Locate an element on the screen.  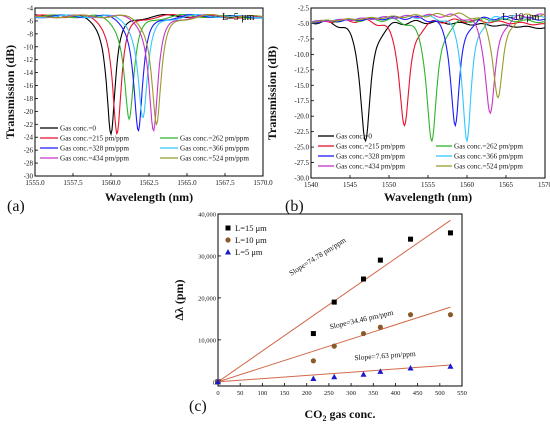
legend-label-2: Gas conc.=262 pm/ppm is located at coordinates (214, 139).